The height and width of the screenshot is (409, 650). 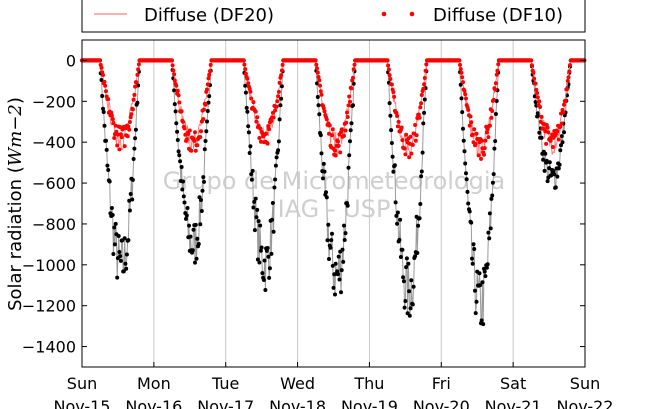 I want to click on legend-box, so click(x=333, y=16).